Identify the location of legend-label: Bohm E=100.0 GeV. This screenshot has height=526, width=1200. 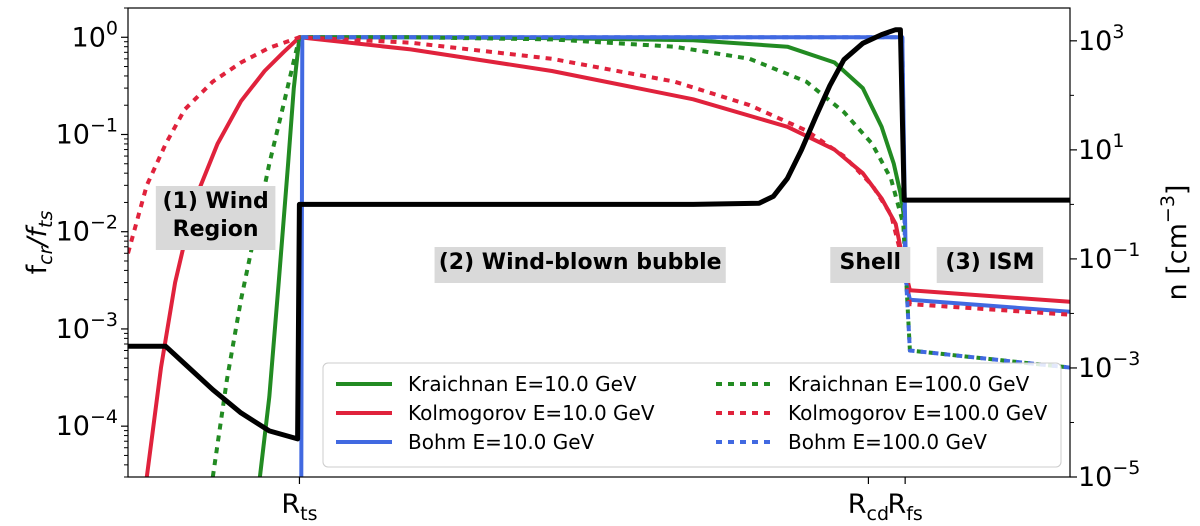
(887, 442).